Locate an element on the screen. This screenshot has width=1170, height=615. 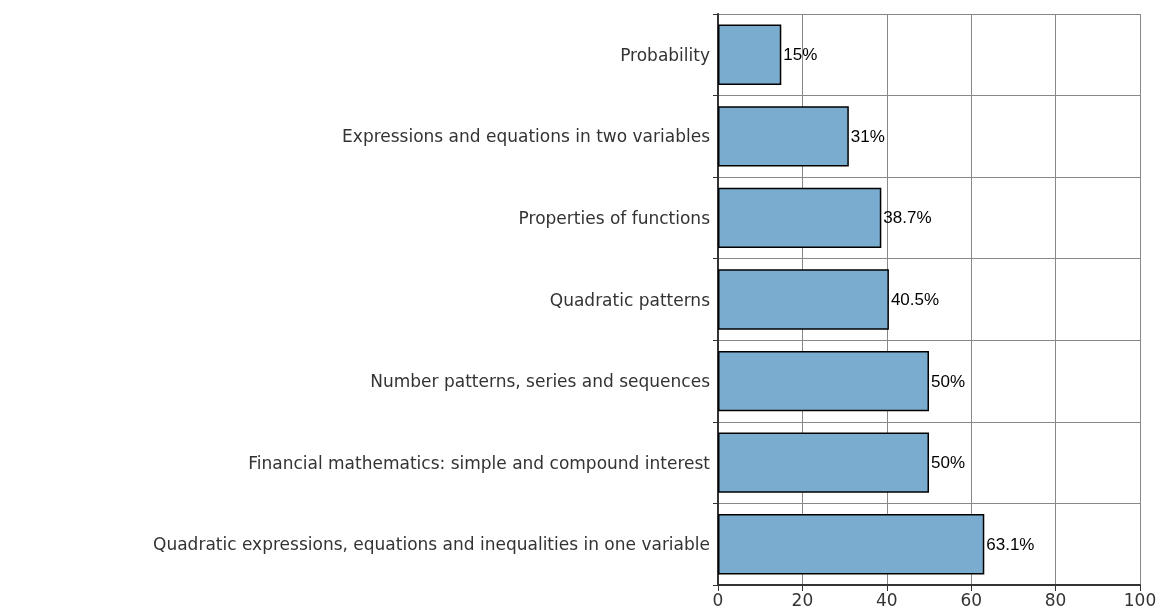
y-tick-label: Probability is located at coordinates (665, 54).